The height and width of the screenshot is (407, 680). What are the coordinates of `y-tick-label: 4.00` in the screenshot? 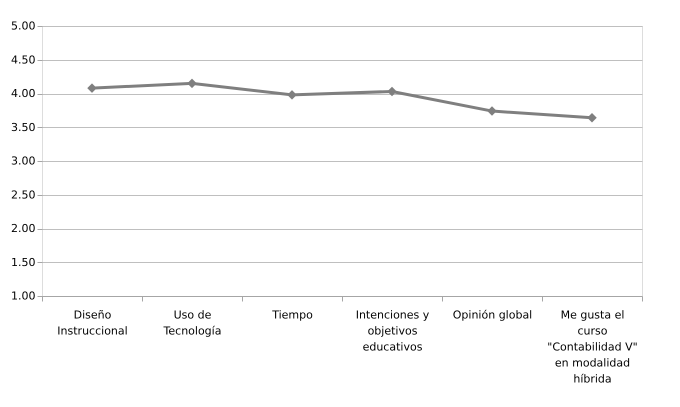 It's located at (23, 93).